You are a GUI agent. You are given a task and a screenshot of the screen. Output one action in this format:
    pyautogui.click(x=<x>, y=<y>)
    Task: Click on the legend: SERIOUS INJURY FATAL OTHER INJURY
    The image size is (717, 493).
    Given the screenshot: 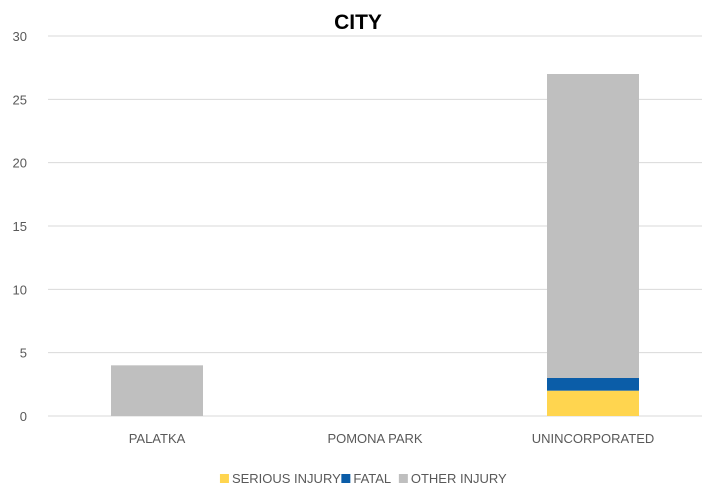 What is the action you would take?
    pyautogui.click(x=363, y=478)
    